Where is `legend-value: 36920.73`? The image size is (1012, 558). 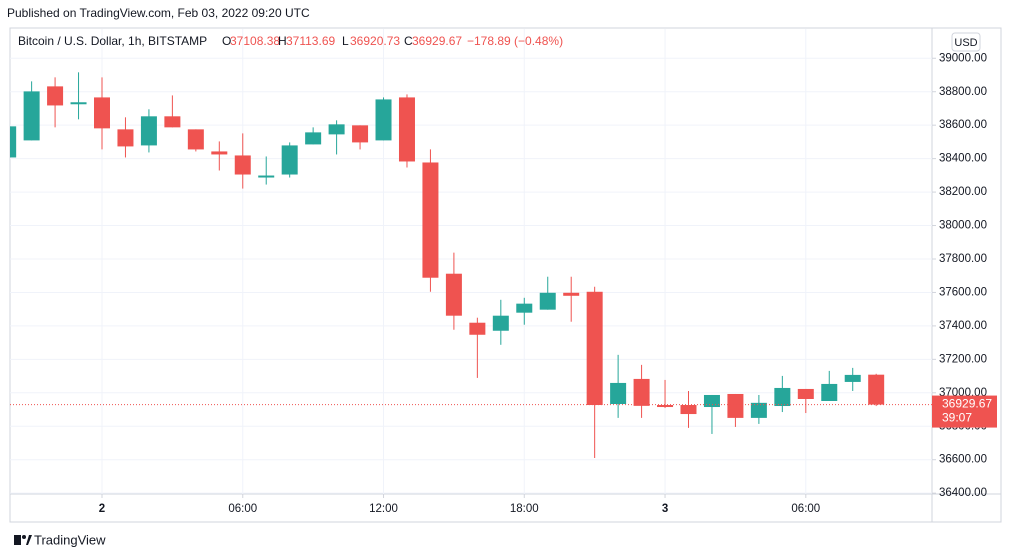
legend-value: 36920.73 is located at coordinates (375, 41).